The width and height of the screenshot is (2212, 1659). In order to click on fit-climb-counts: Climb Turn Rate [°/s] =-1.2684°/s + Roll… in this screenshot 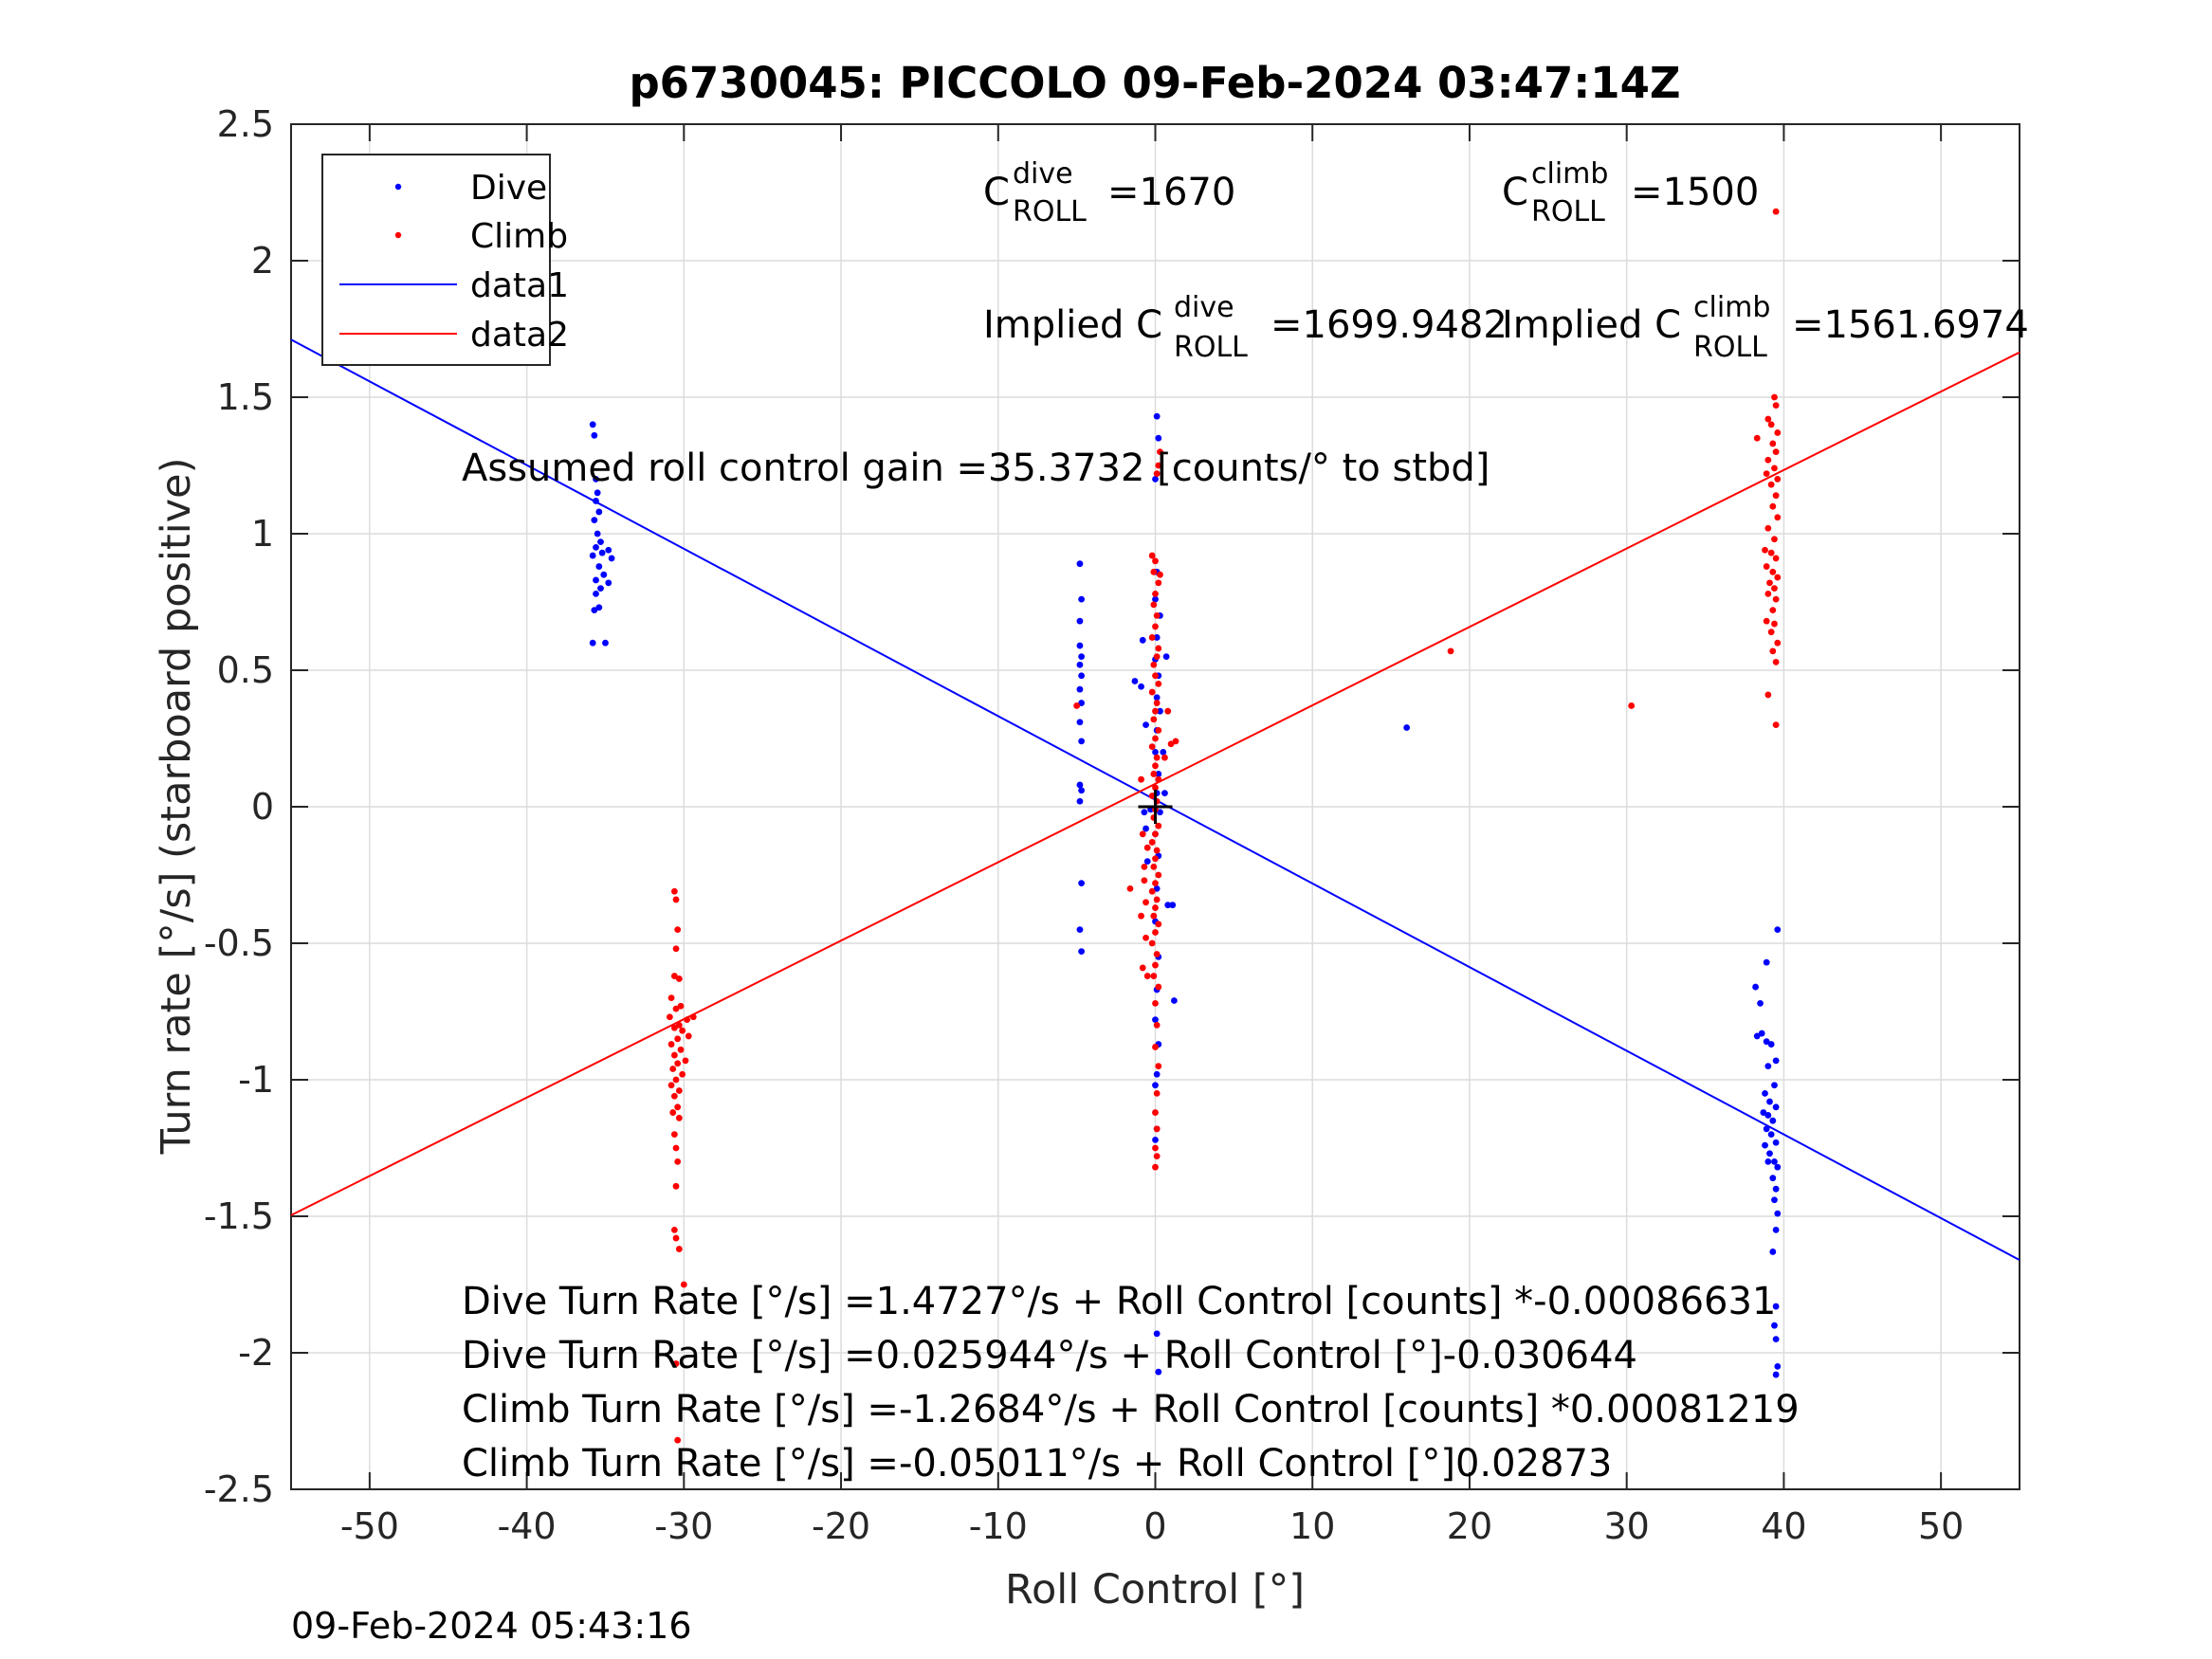, I will do `click(1131, 1409)`.